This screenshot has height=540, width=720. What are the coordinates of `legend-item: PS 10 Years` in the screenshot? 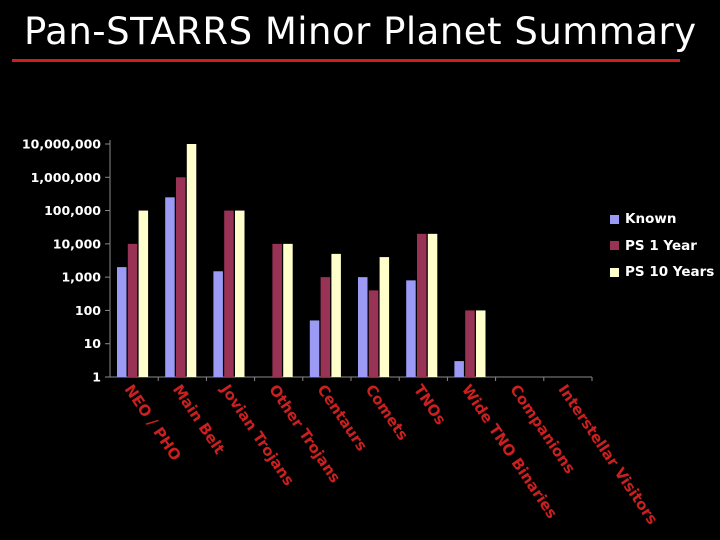 It's located at (662, 272).